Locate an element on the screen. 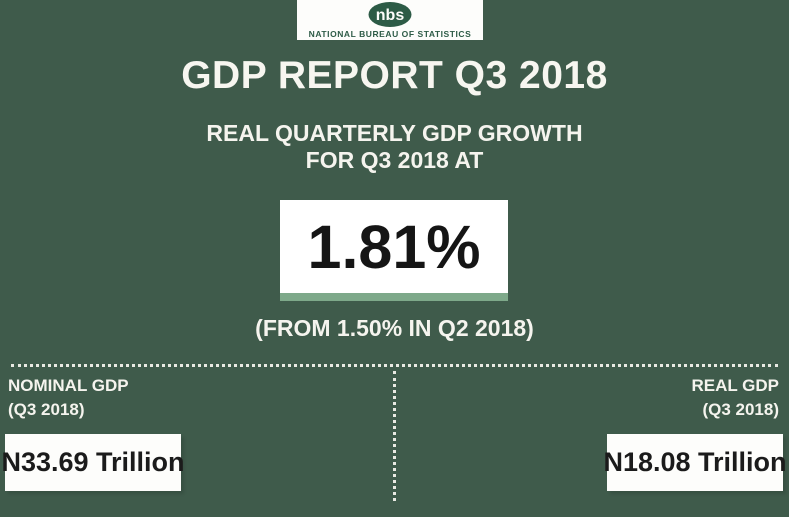 The width and height of the screenshot is (789, 517). real-gdp-label-line2: (Q3 2018) is located at coordinates (740, 409).